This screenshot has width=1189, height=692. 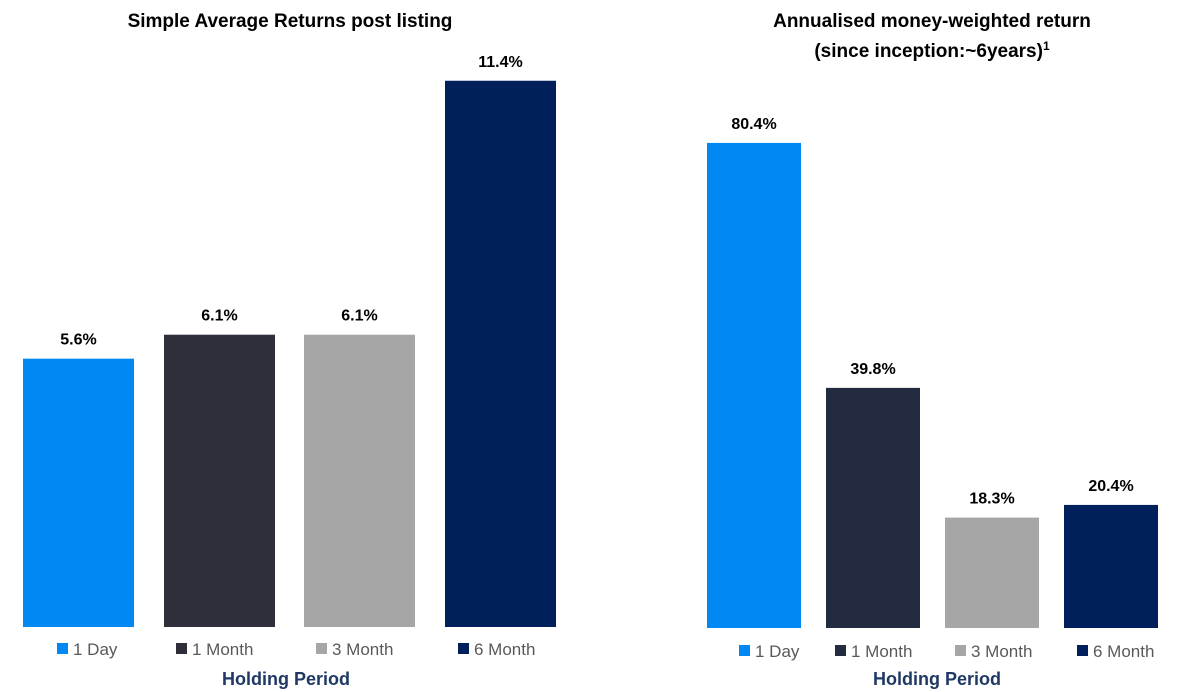 I want to click on chart1-data-label-2: 6.1%, so click(x=219, y=316).